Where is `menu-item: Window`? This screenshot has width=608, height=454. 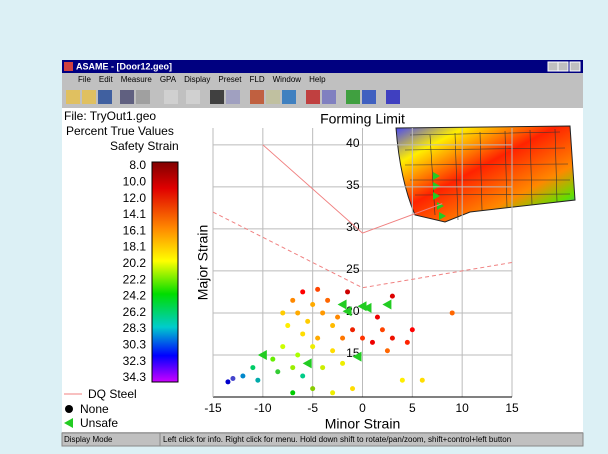
menu-item: Window is located at coordinates (287, 79).